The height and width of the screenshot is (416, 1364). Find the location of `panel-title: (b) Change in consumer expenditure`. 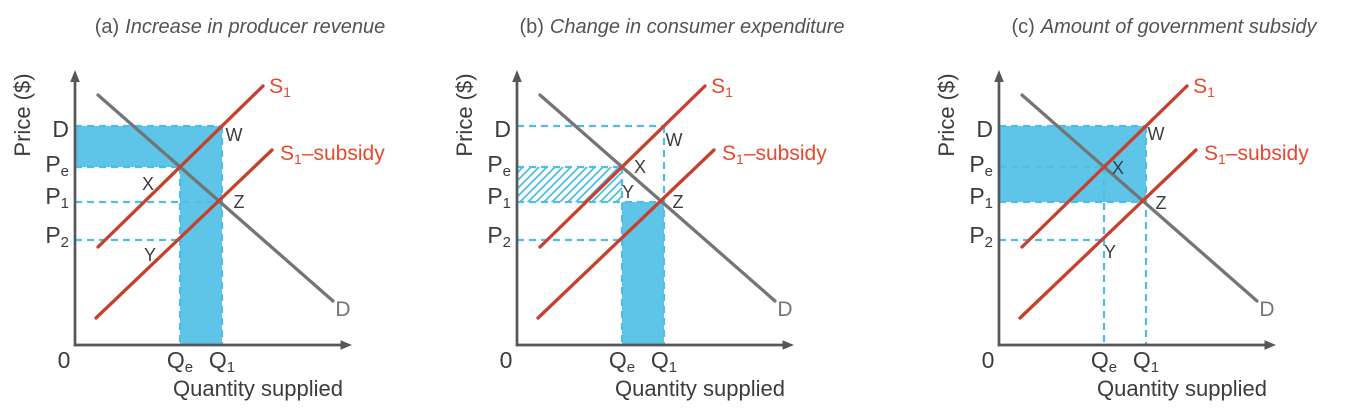

panel-title: (b) Change in consumer expenditure is located at coordinates (681, 27).